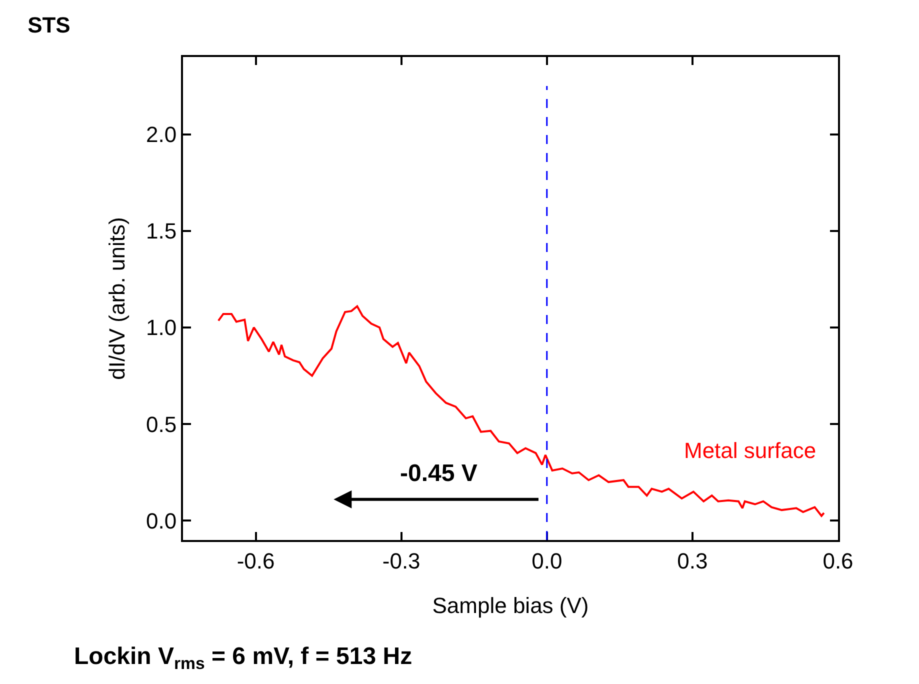 The image size is (919, 684). Describe the element at coordinates (161, 231) in the screenshot. I see `y-tick-label: 1.5` at that location.